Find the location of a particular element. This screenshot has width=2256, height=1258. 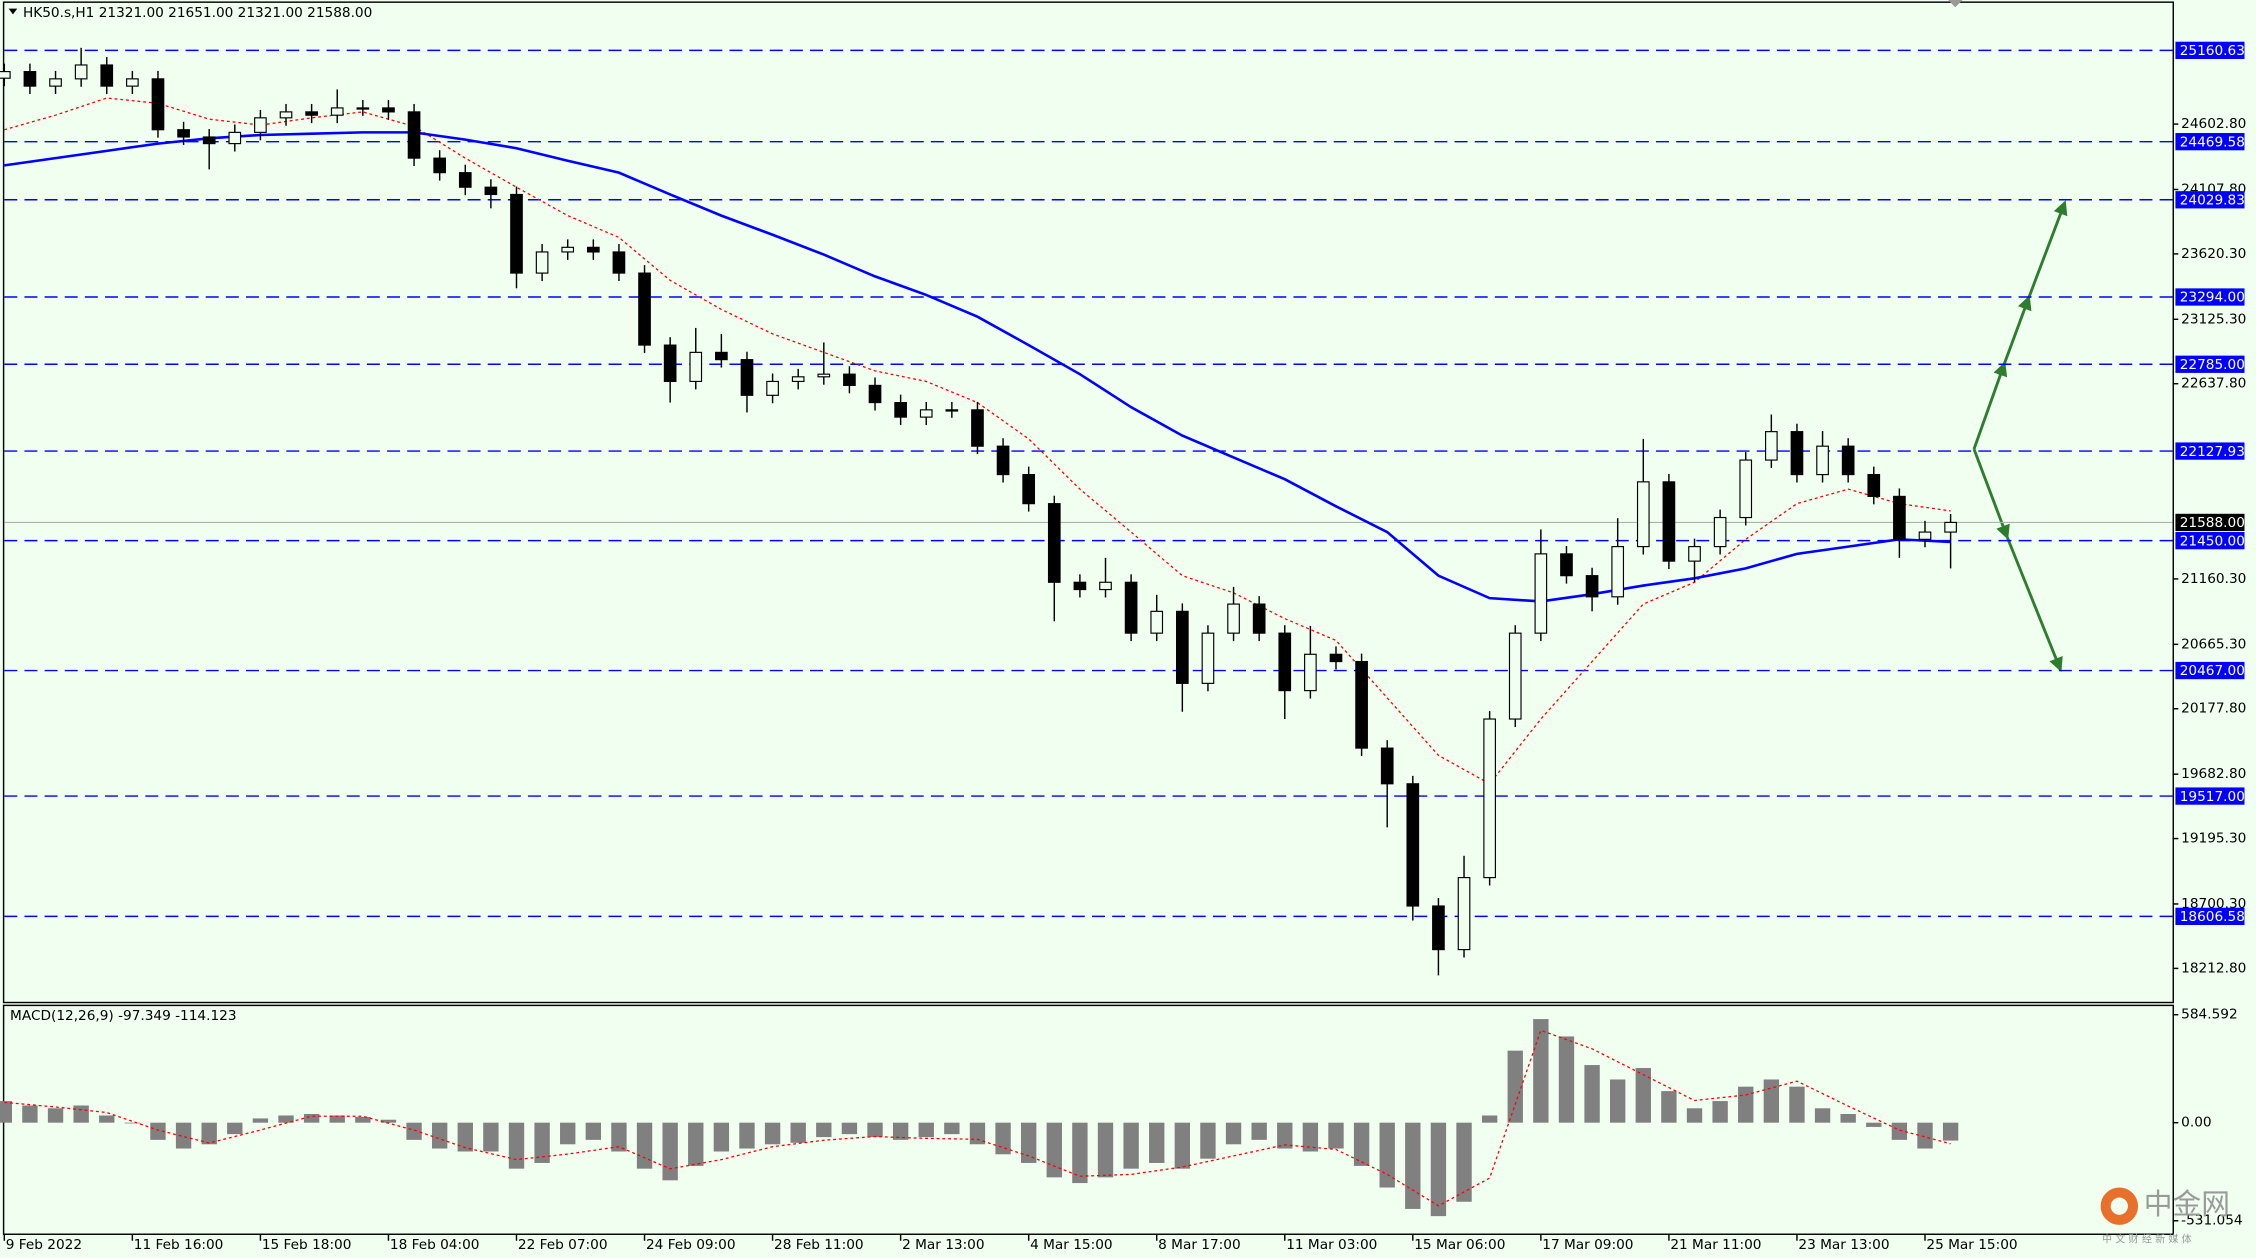

x-tick-label: 4 Mar 15:00 is located at coordinates (1071, 1245).